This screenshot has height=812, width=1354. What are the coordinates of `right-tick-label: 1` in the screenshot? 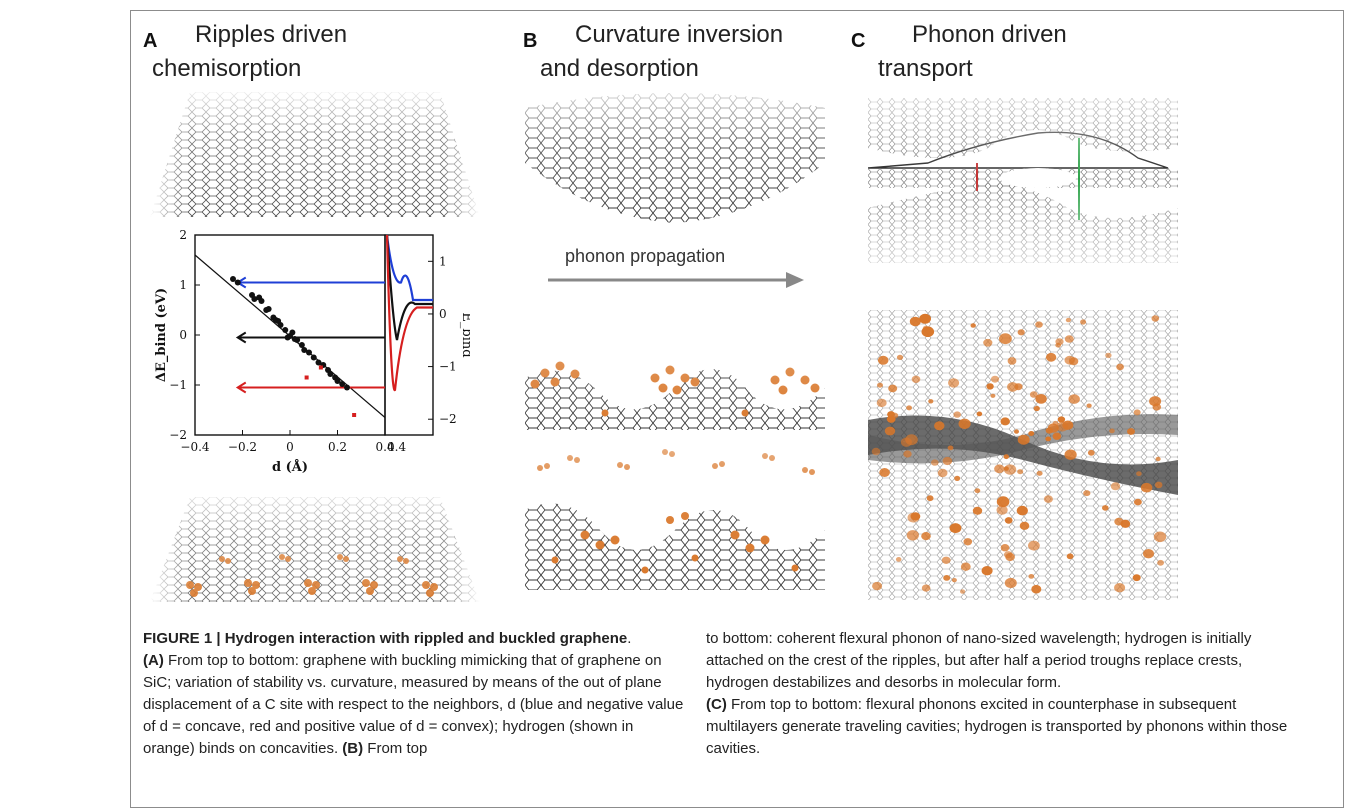 It's located at (443, 261).